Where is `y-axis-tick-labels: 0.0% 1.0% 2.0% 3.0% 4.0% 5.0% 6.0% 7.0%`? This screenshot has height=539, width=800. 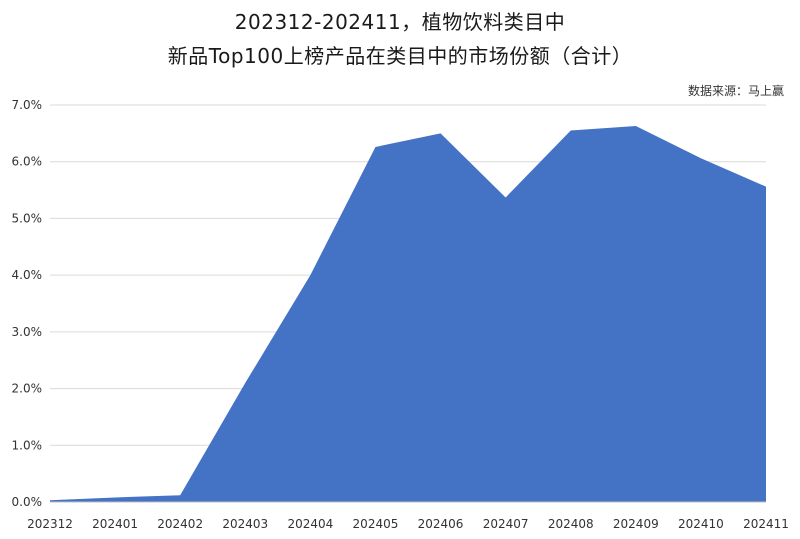 y-axis-tick-labels: 0.0% 1.0% 2.0% 3.0% 4.0% 5.0% 6.0% 7.0% is located at coordinates (27, 303).